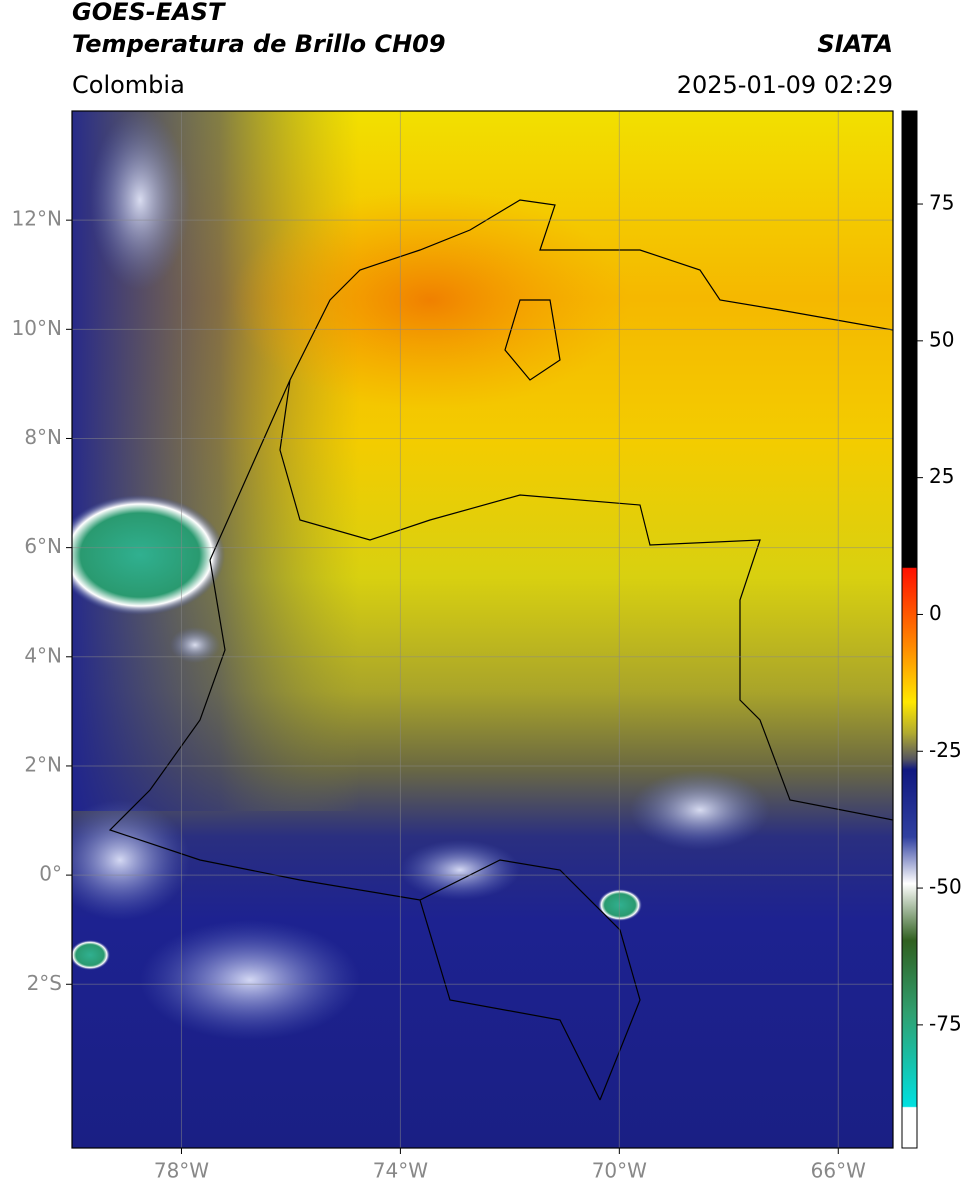  What do you see at coordinates (945, 887) in the screenshot?
I see `colorbar-tick-label: -50` at bounding box center [945, 887].